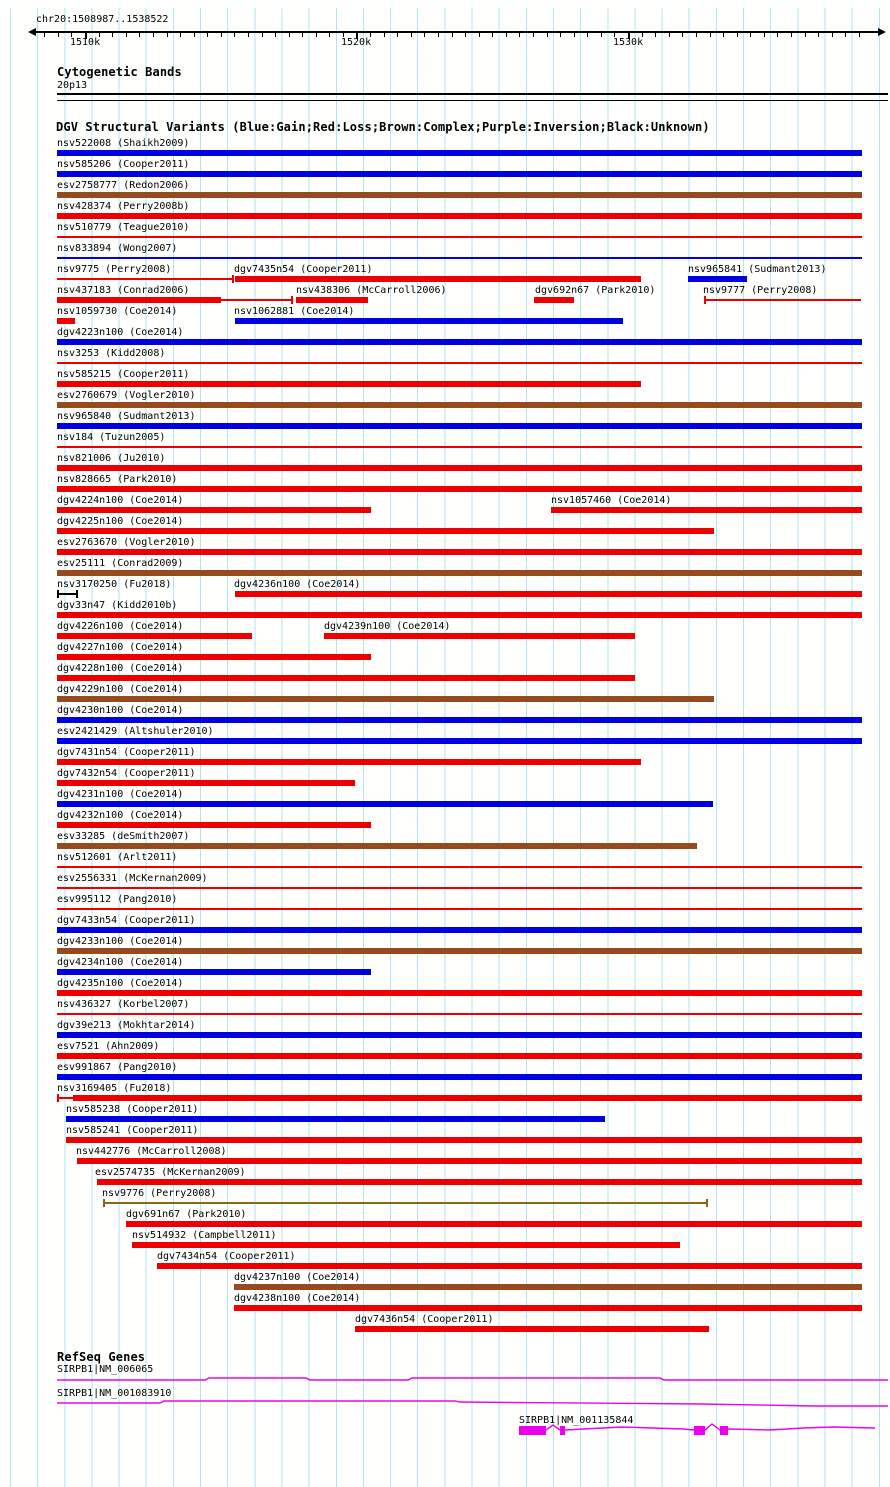 The height and width of the screenshot is (1487, 890). What do you see at coordinates (760, 290) in the screenshot?
I see `variant-label: nsv9777 (Perry2008)` at bounding box center [760, 290].